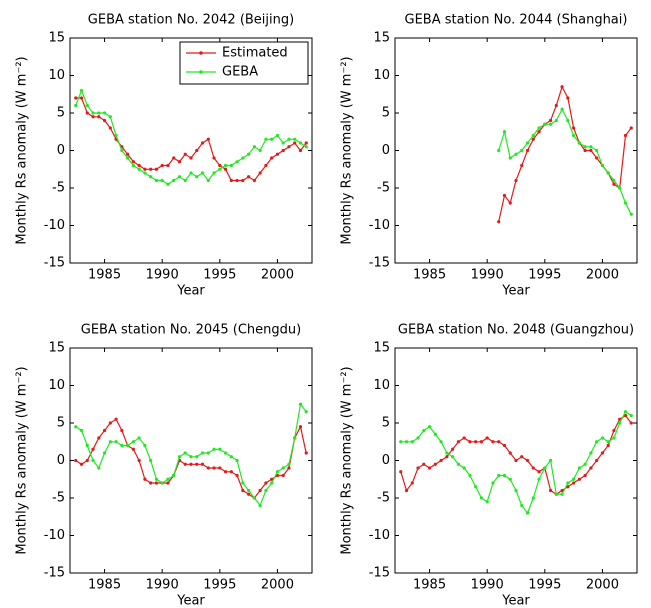 The image size is (651, 608). I want to click on y-tick-label: -10, so click(54, 535).